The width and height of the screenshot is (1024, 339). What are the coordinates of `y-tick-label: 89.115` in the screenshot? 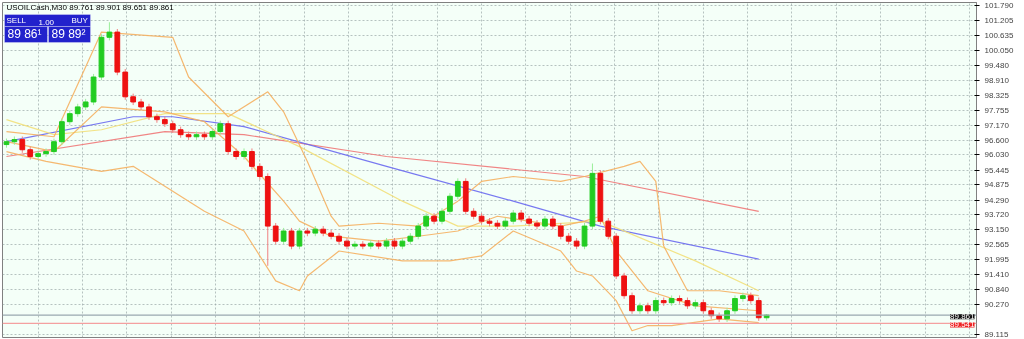 It's located at (996, 334).